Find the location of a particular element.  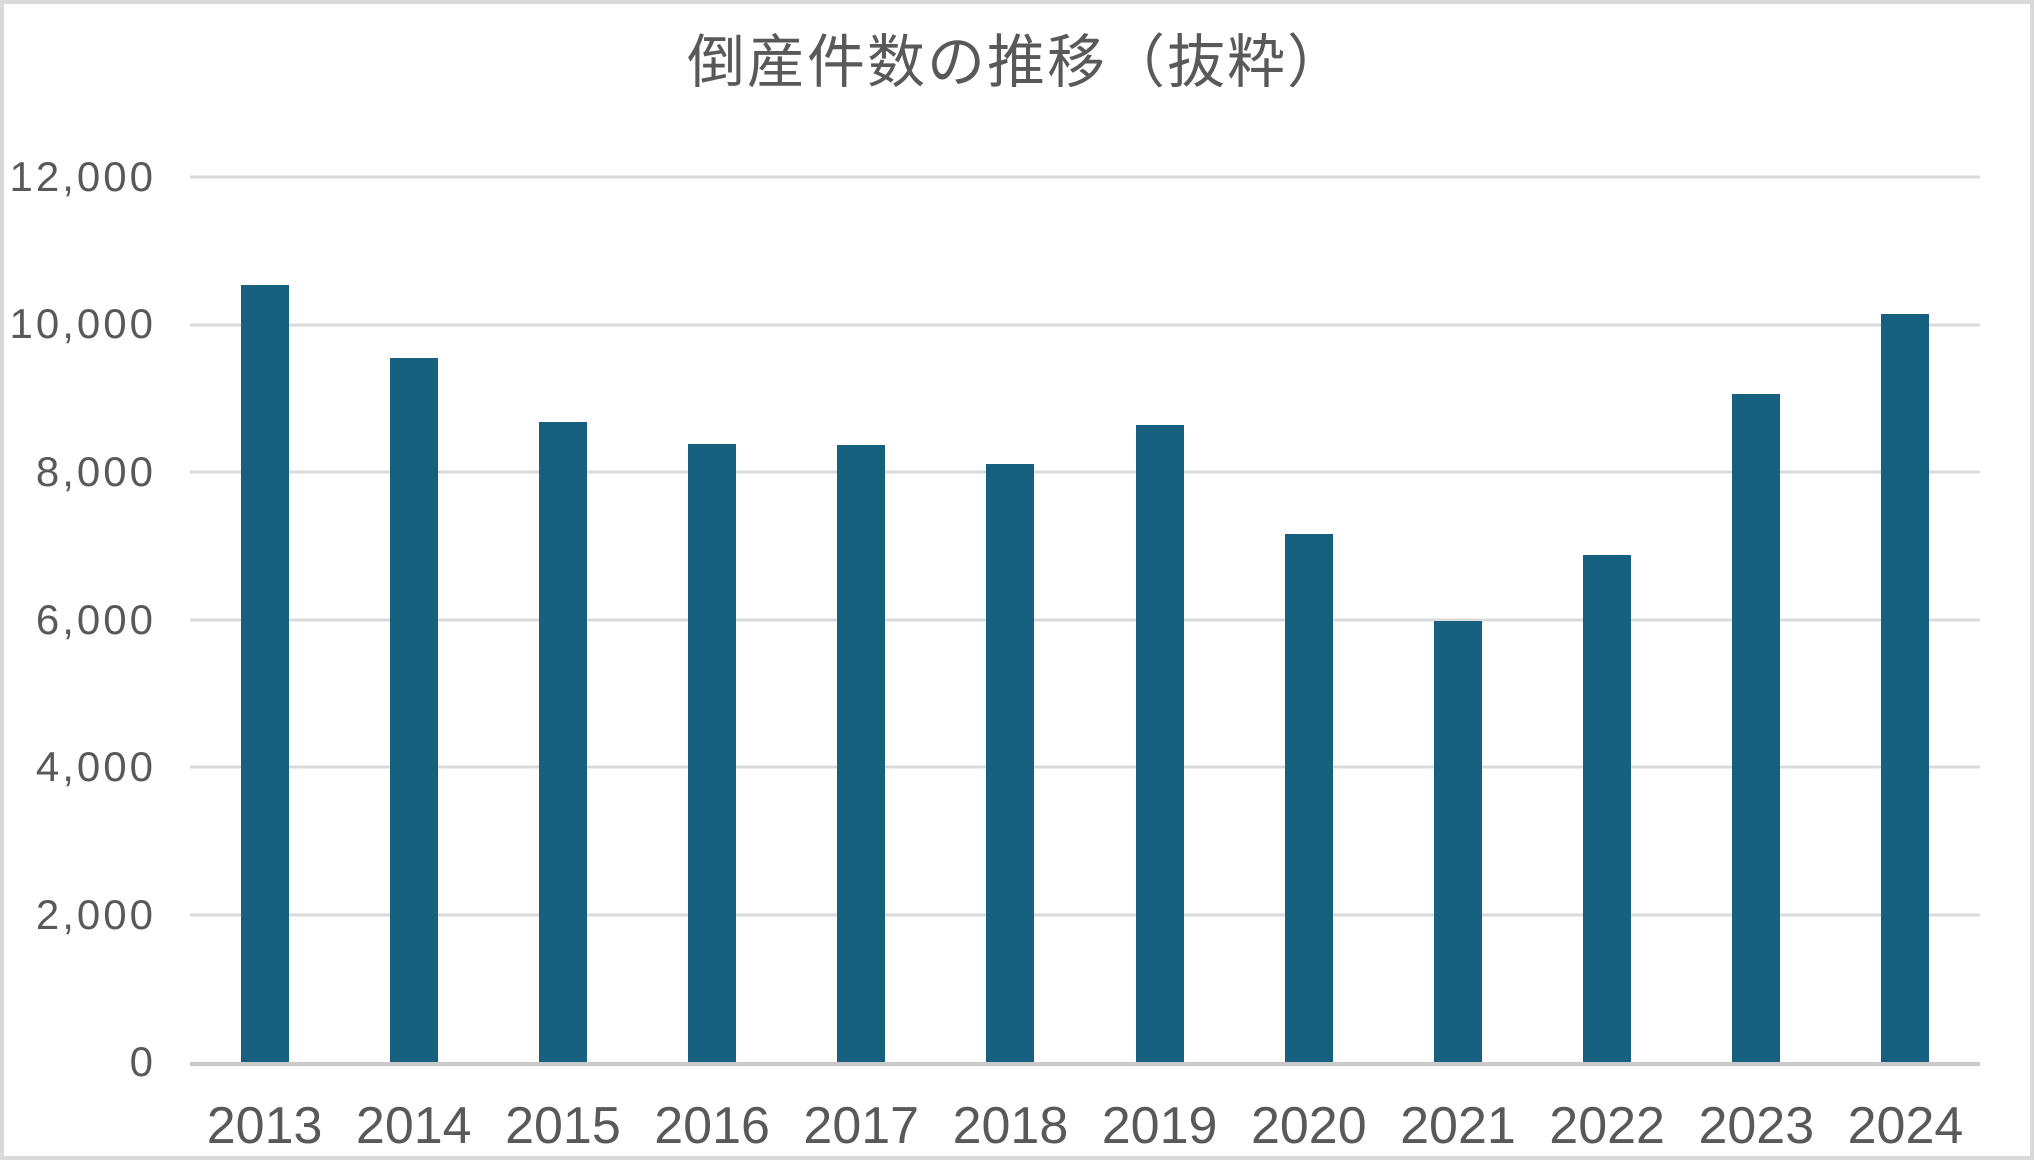

bar-2017 is located at coordinates (861, 753).